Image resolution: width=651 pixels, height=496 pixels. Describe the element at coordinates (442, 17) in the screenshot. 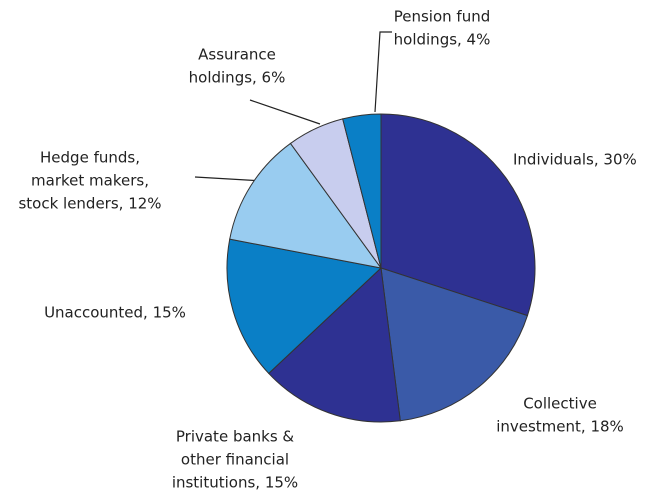

I see `slice-label: Pension fund` at that location.